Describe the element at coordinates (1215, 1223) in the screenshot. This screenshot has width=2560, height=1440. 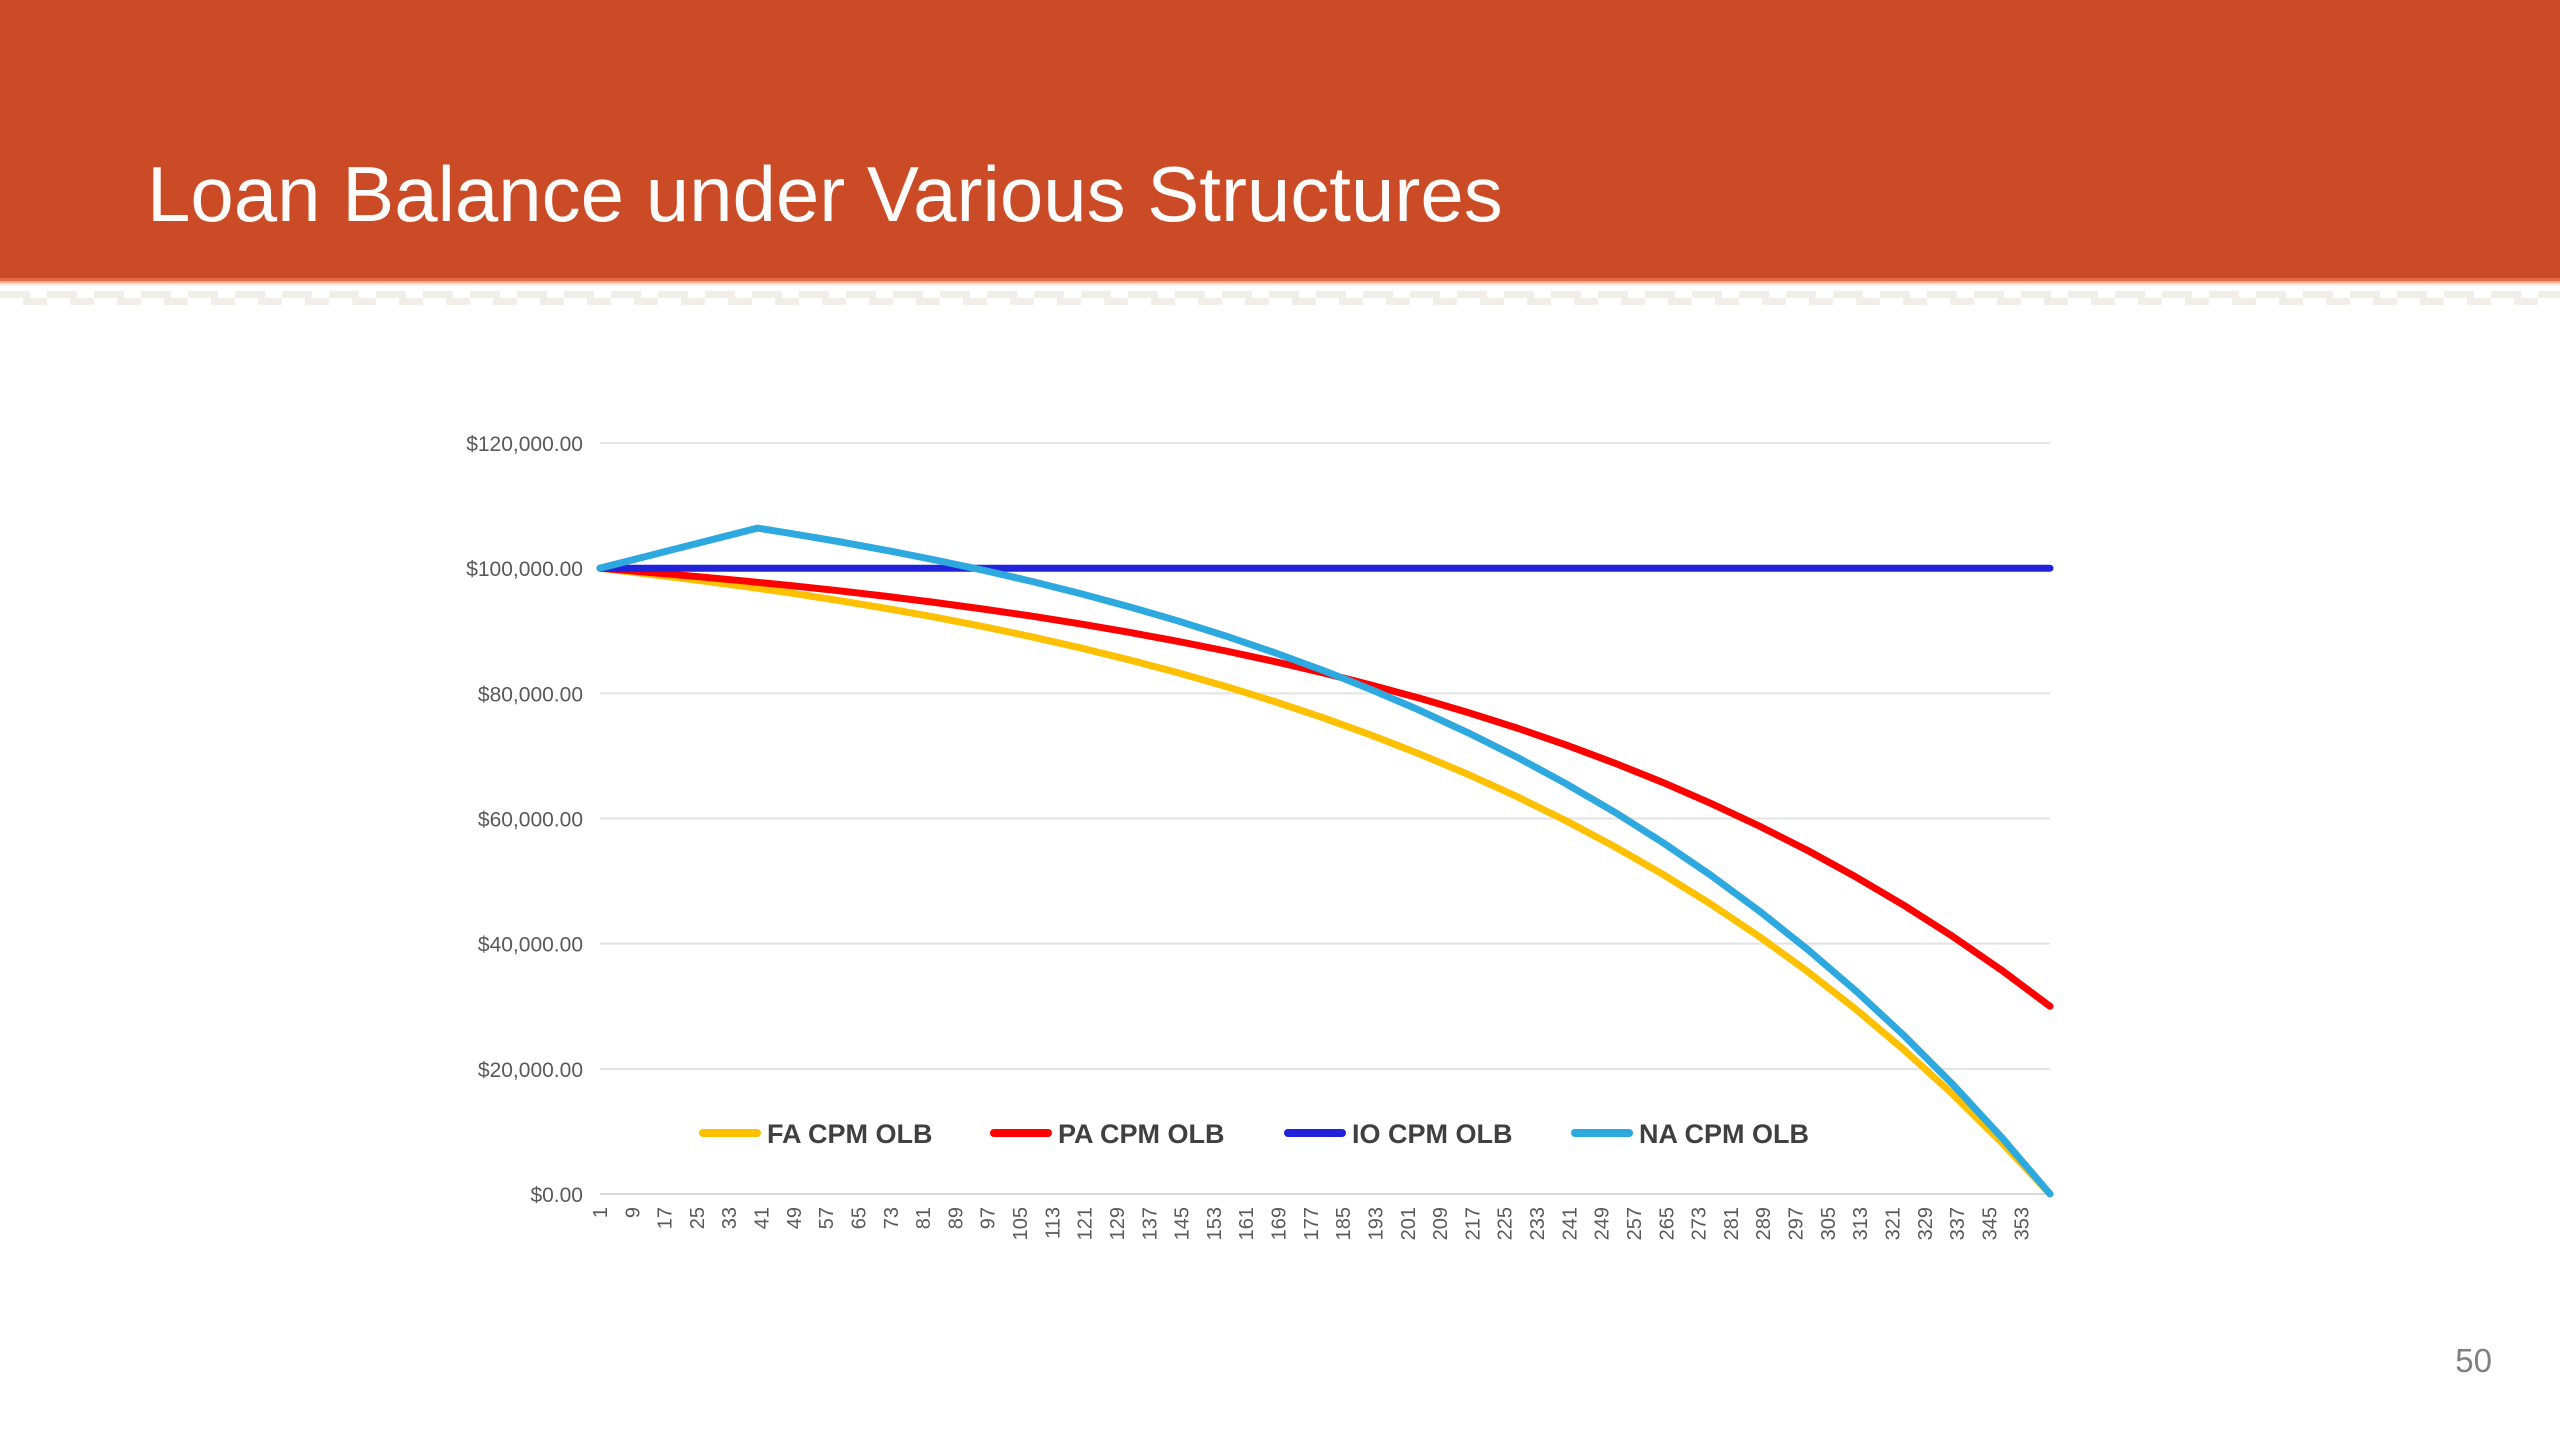
I see `x-tick-label: 153` at that location.